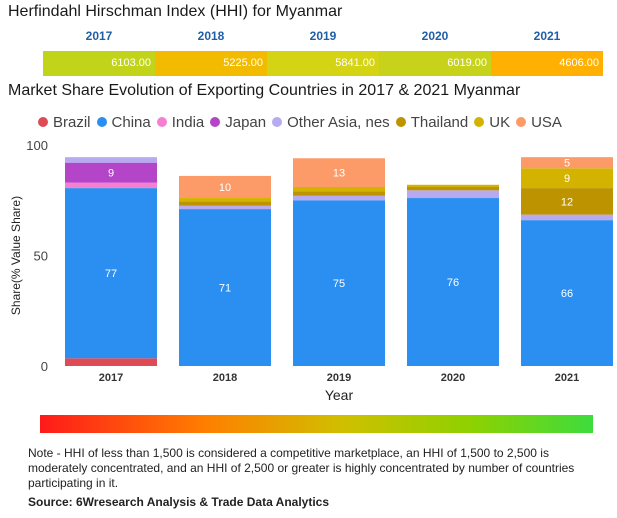  What do you see at coordinates (225, 203) in the screenshot?
I see `bar-2018-thailand` at bounding box center [225, 203].